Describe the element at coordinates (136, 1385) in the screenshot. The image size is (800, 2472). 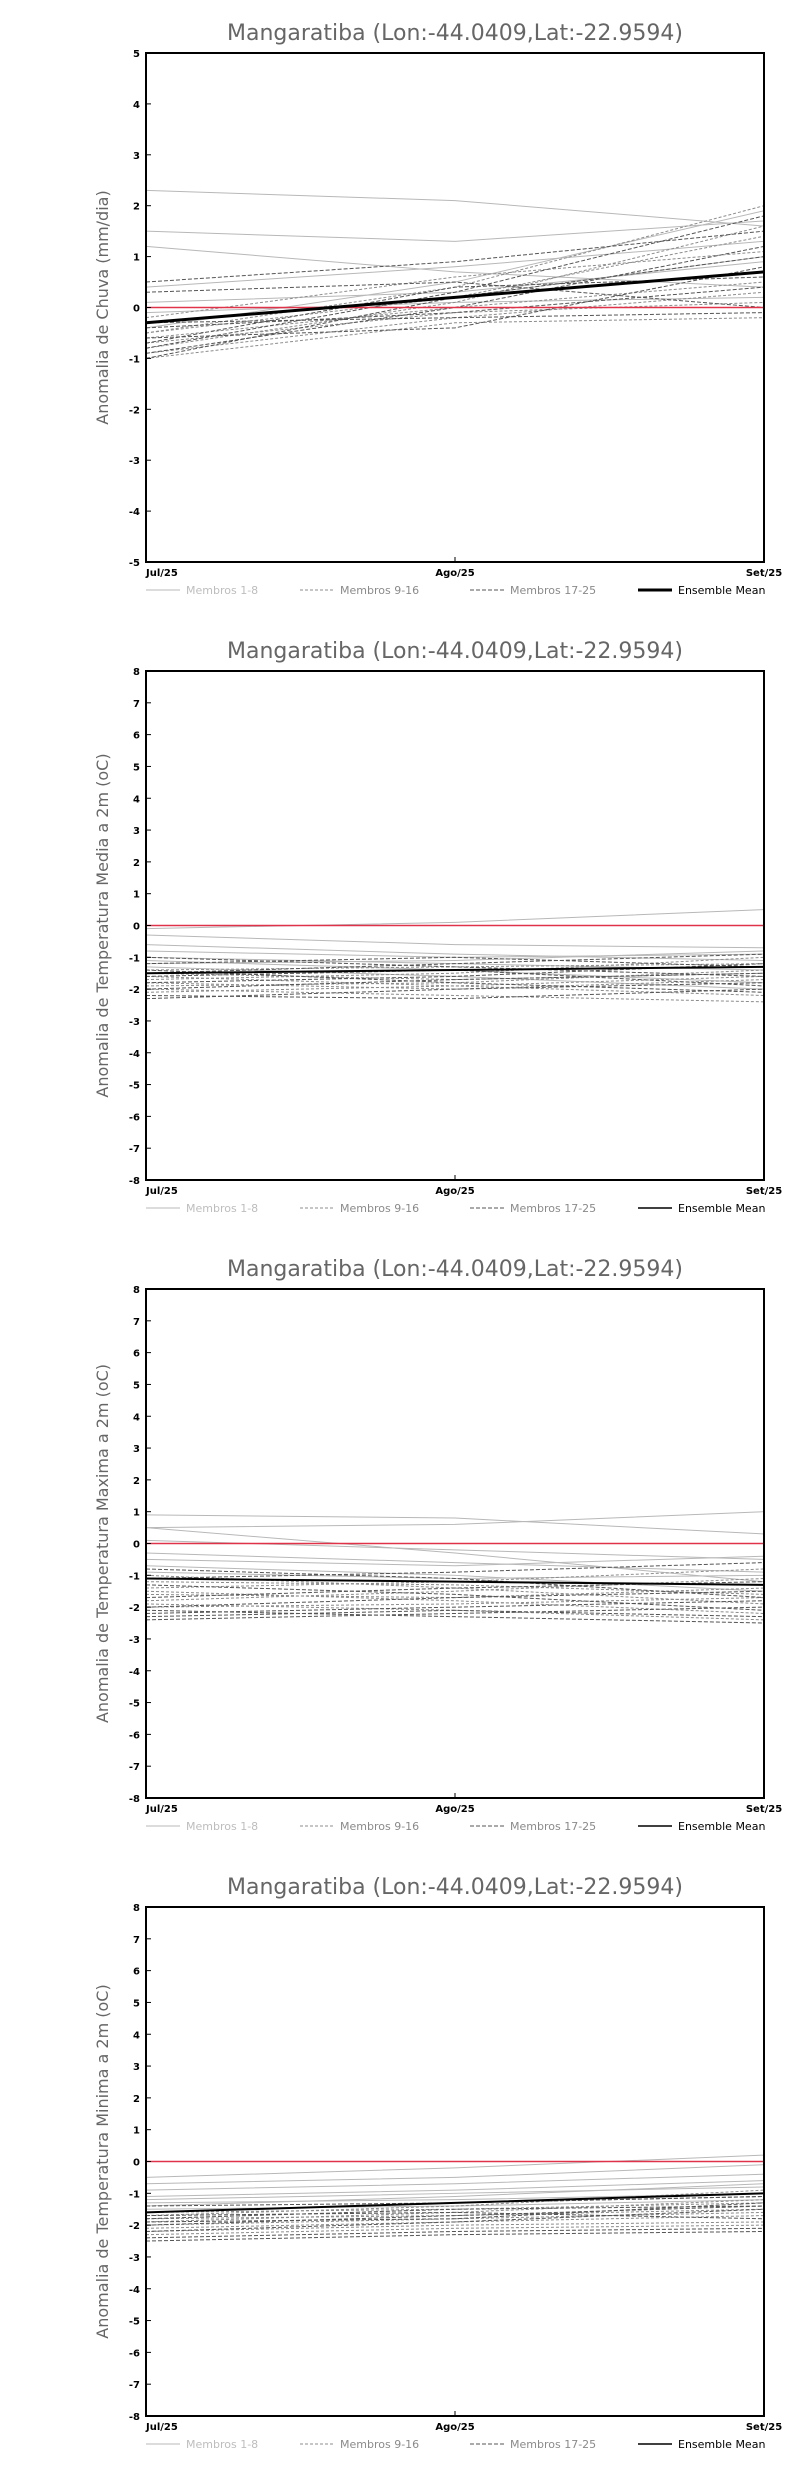
I see `y-tick-label: 5` at that location.